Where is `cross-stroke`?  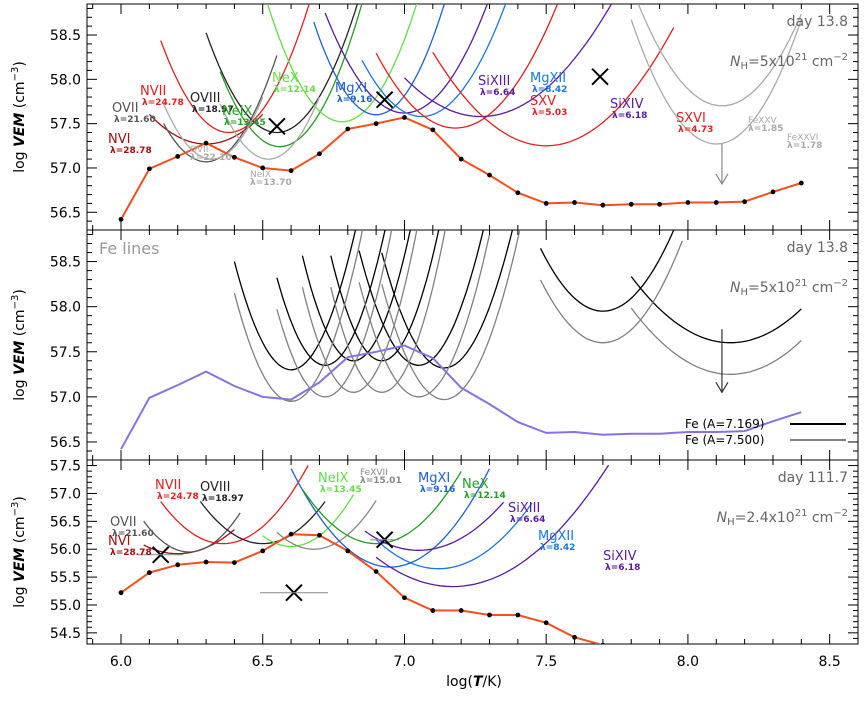 cross-stroke is located at coordinates (600, 76).